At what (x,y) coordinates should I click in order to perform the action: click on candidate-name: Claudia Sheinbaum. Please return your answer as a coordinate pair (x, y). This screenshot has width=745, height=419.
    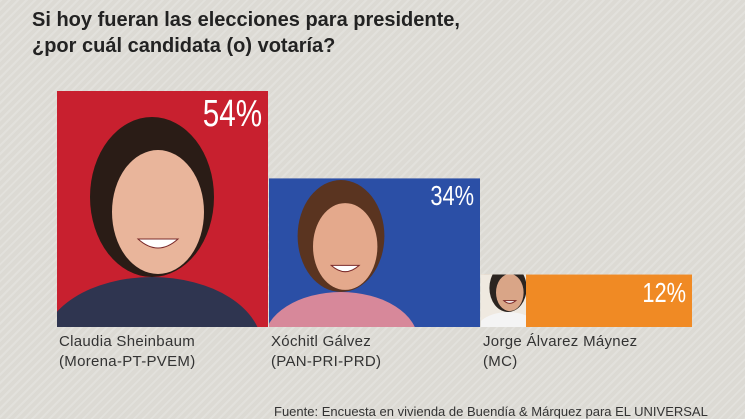
    Looking at the image, I should click on (127, 341).